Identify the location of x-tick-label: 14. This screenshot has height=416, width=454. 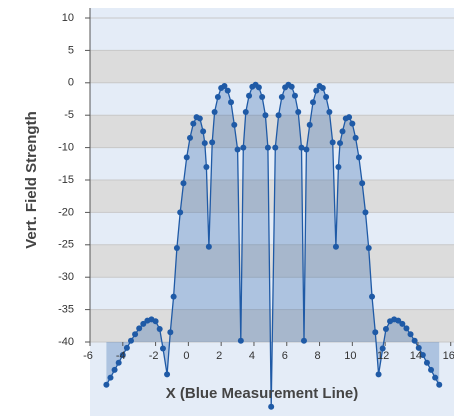
(416, 356).